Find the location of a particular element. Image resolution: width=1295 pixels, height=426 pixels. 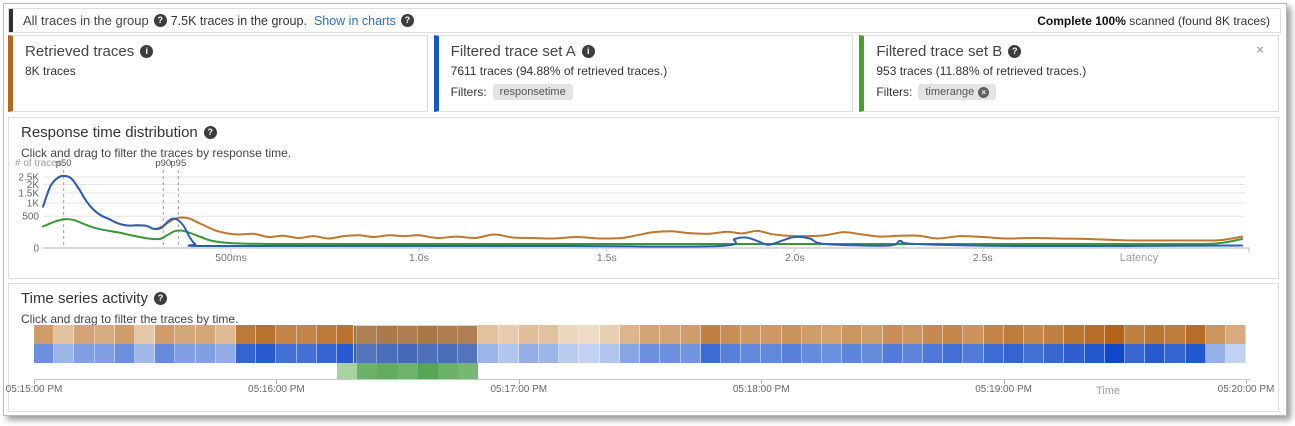

filter-tag-responsetime: responsetime is located at coordinates (532, 92).